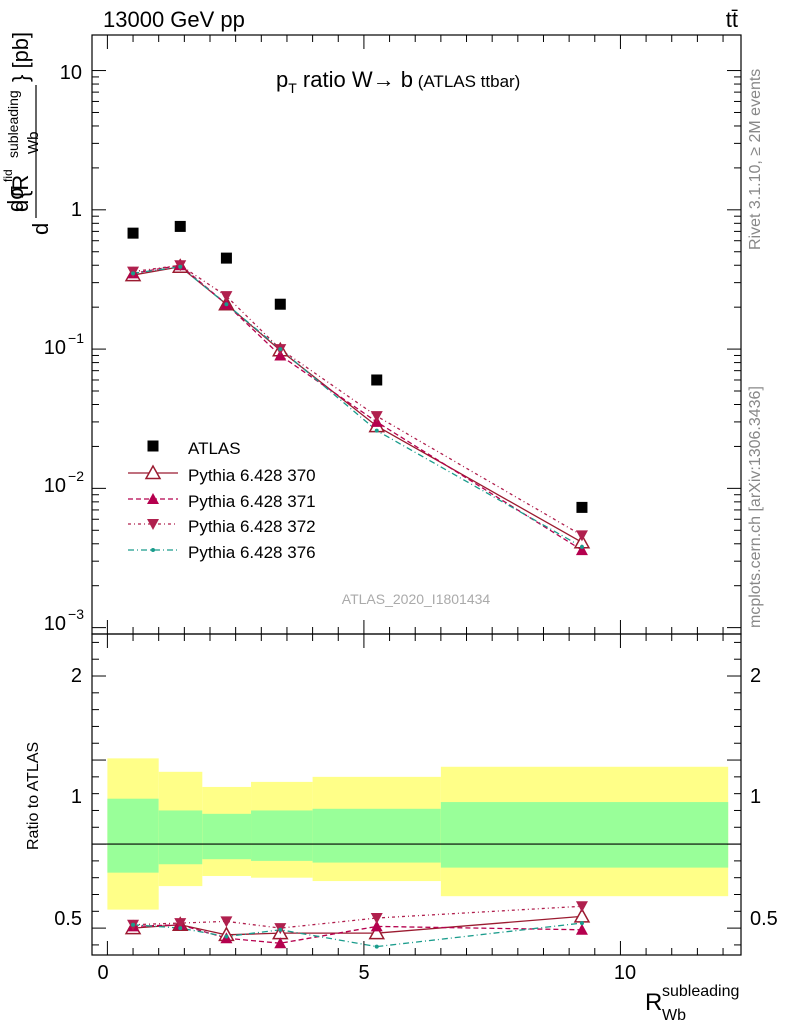 The image size is (786, 1024). What do you see at coordinates (732, 19) in the screenshot?
I see `header-right: tt̄` at bounding box center [732, 19].